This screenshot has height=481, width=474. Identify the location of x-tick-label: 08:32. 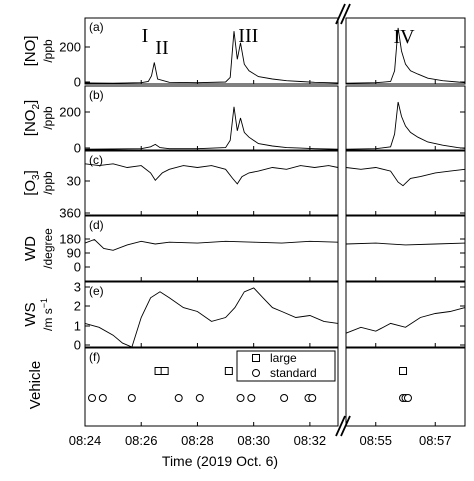
(310, 440).